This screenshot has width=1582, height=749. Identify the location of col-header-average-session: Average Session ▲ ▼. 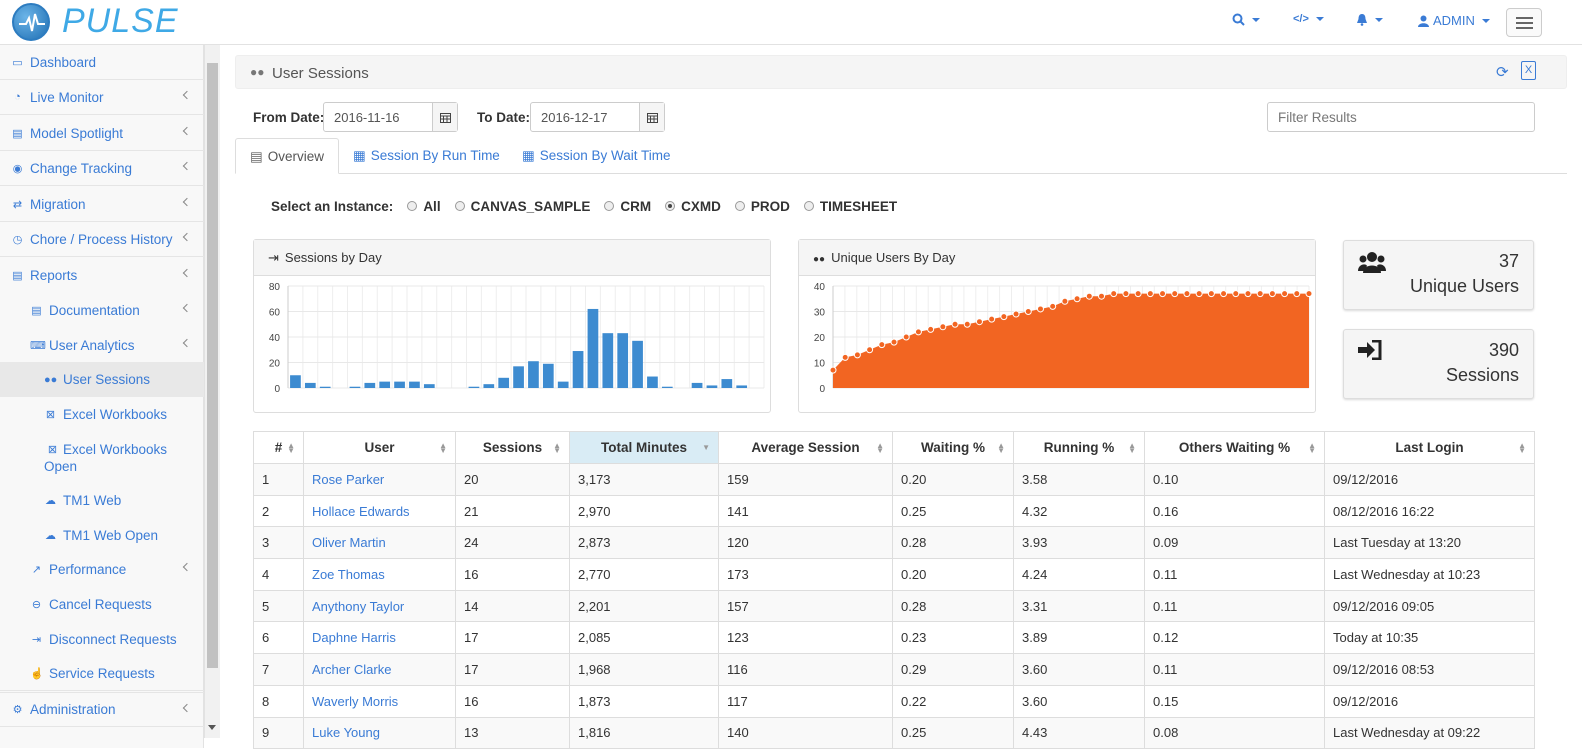
(805, 447).